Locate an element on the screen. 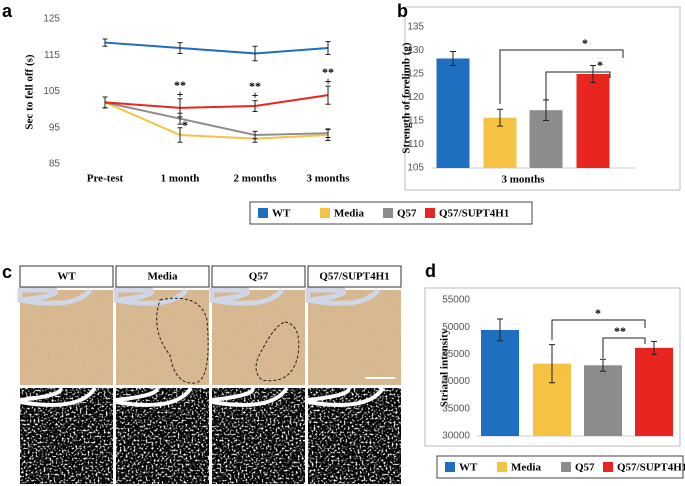  panel-label: a is located at coordinates (7, 11).